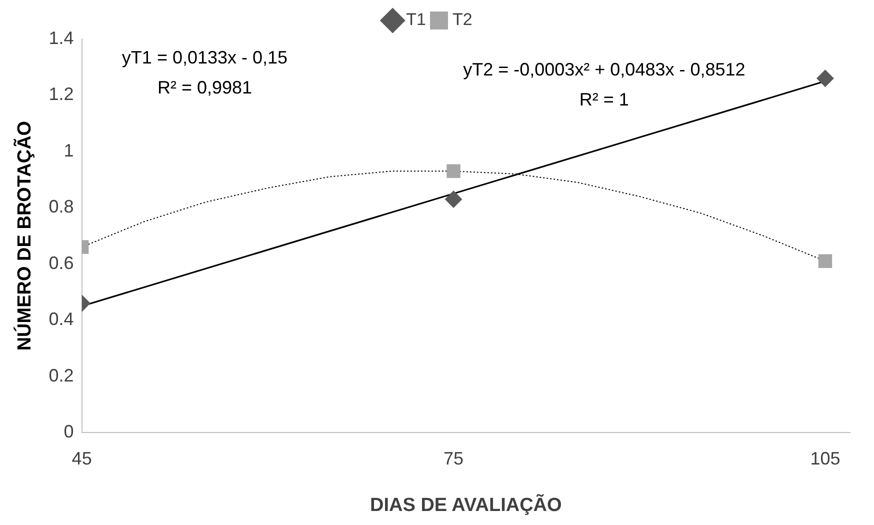 The image size is (874, 525). What do you see at coordinates (61, 262) in the screenshot?
I see `y-tick-label: 0.6` at bounding box center [61, 262].